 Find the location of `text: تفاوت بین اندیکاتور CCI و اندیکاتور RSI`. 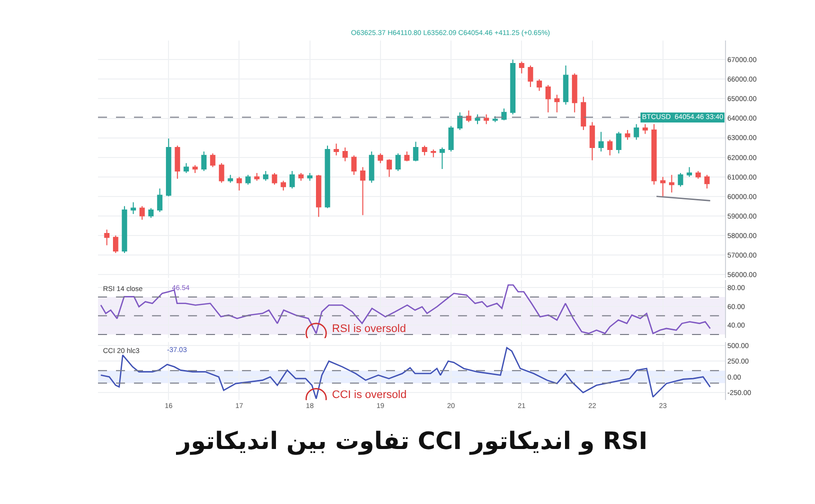

text: تفاوت بین اندیکاتور CCI و اندیکاتور RSI is located at coordinates (412, 441).